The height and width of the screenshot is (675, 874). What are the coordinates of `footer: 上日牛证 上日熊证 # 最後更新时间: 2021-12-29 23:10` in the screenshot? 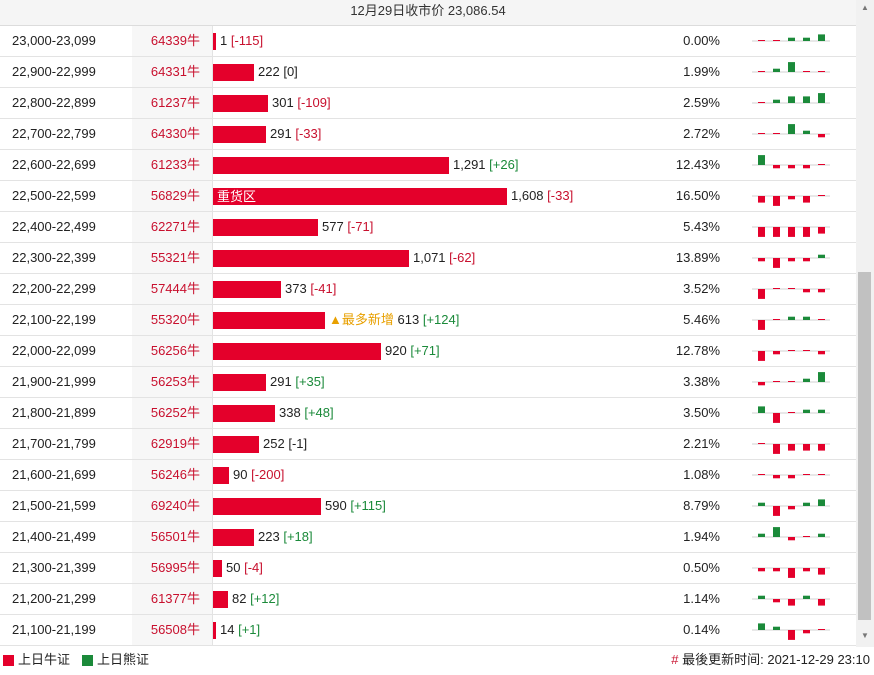 It's located at (437, 662).